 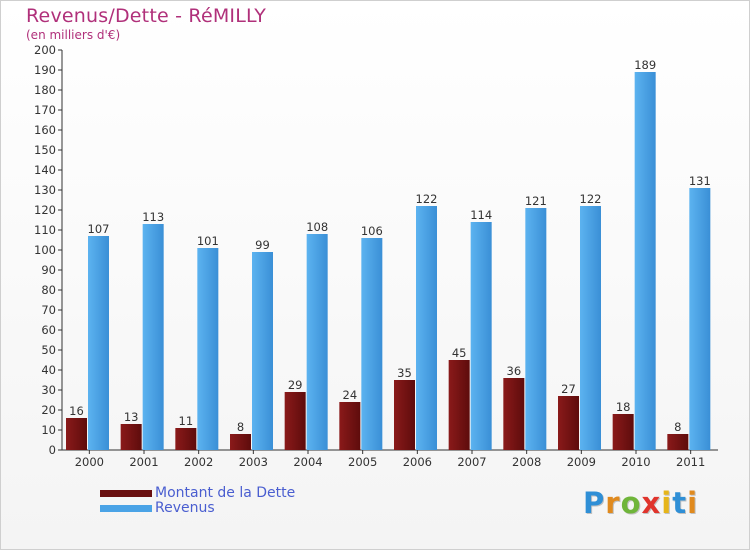 I want to click on data-label-revenus: 99, so click(x=262, y=245).